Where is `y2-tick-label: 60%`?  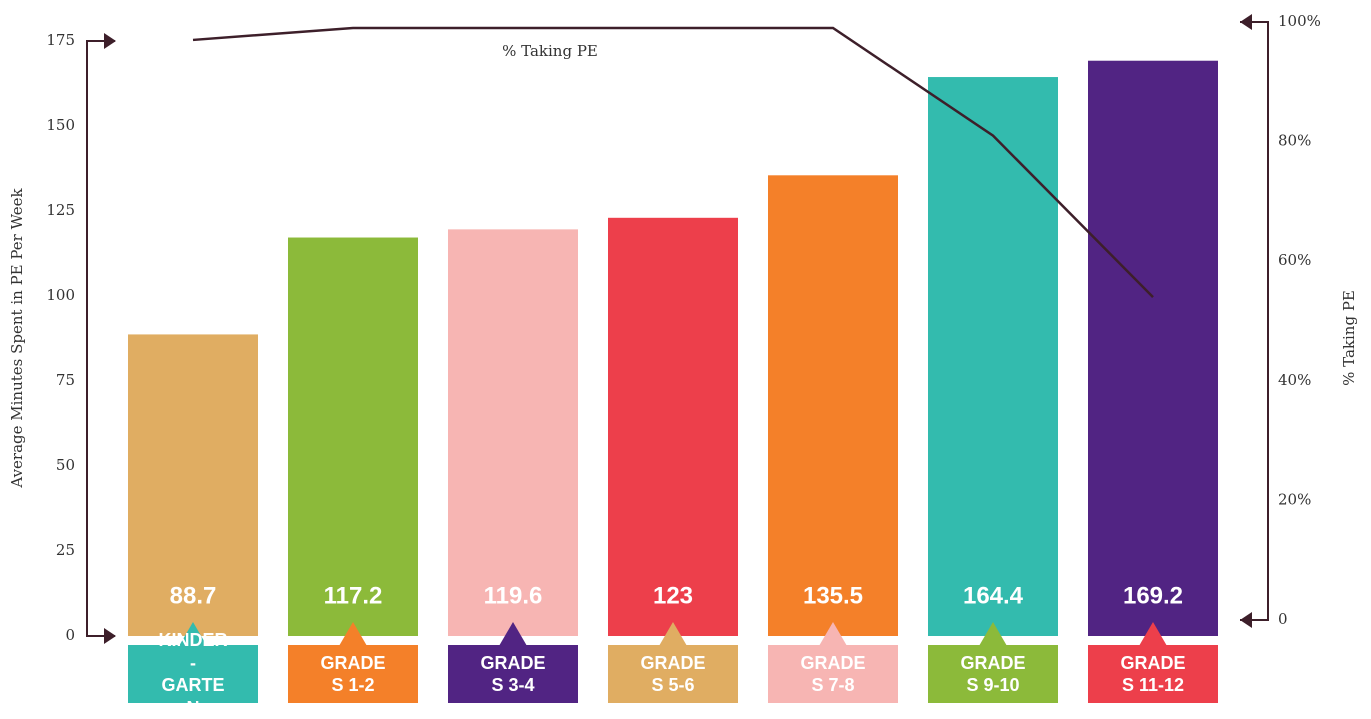 y2-tick-label: 60% is located at coordinates (1294, 260).